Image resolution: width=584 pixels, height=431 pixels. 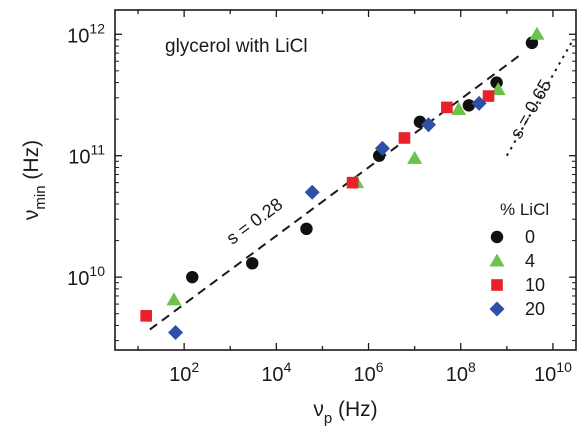 What do you see at coordinates (86, 276) in the screenshot?
I see `y-tick-label: 1010` at bounding box center [86, 276].